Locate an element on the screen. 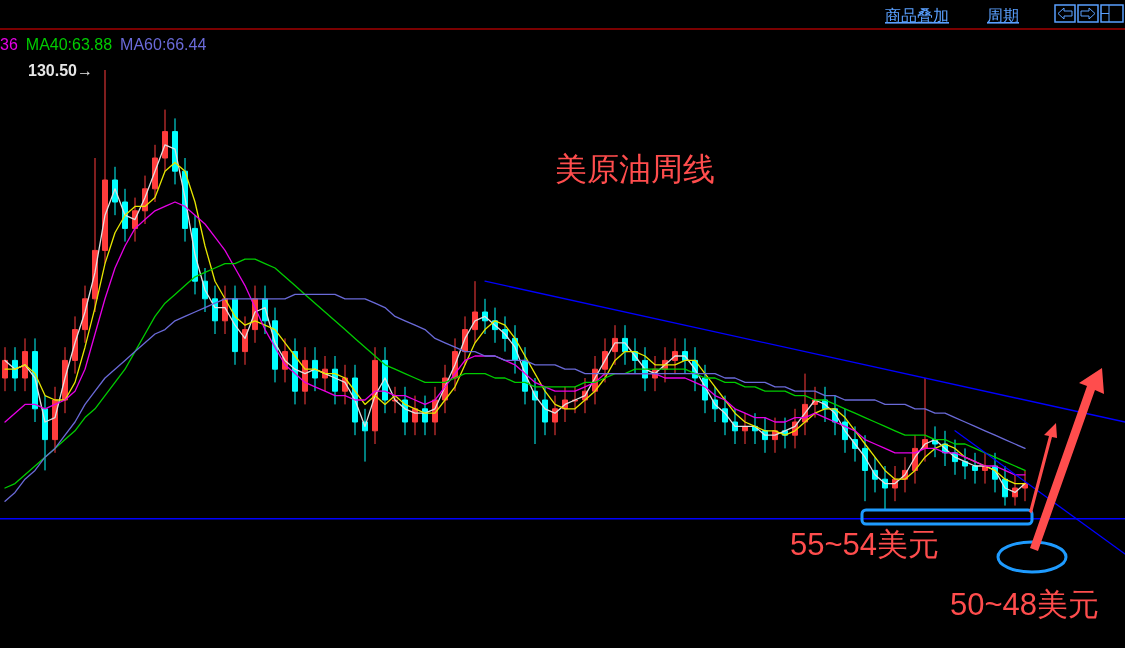 This screenshot has height=648, width=1125. text: 周期 is located at coordinates (1003, 15).